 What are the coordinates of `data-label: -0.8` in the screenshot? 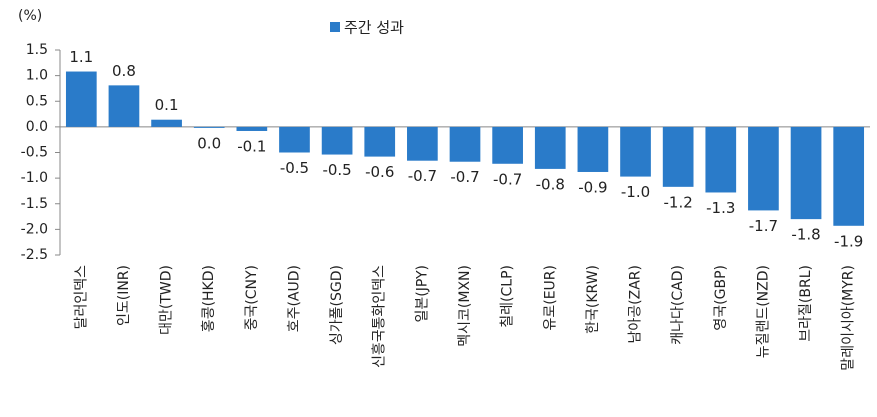 It's located at (550, 184).